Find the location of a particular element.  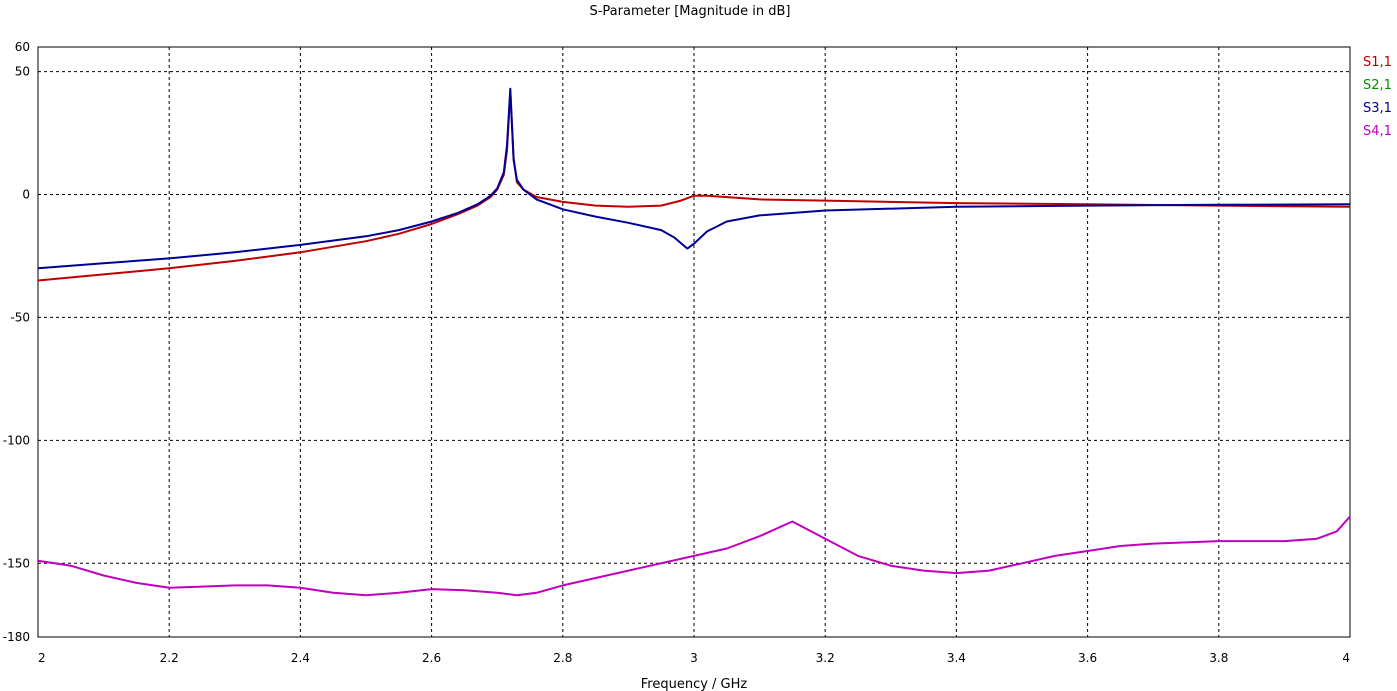

x-tick-label: 4 is located at coordinates (1346, 658).